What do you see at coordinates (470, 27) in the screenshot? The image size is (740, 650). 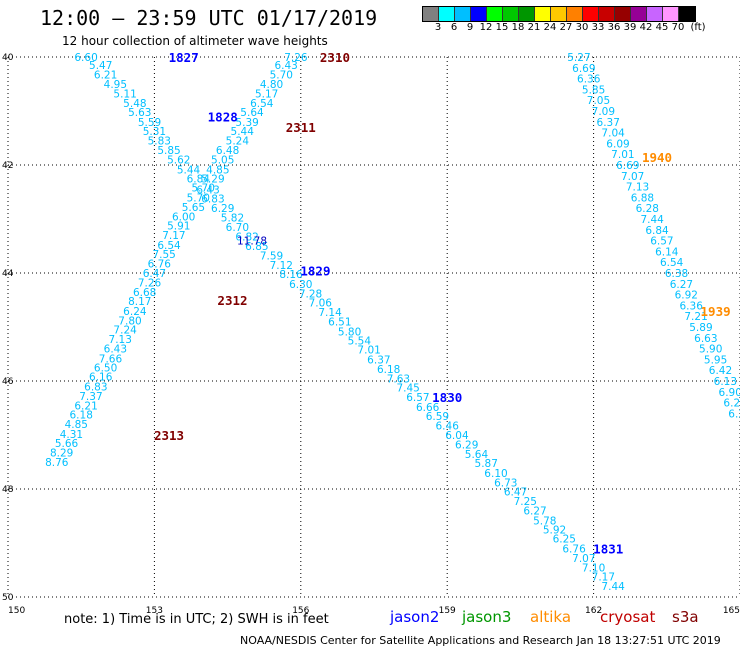 I see `legend-label: 9` at bounding box center [470, 27].